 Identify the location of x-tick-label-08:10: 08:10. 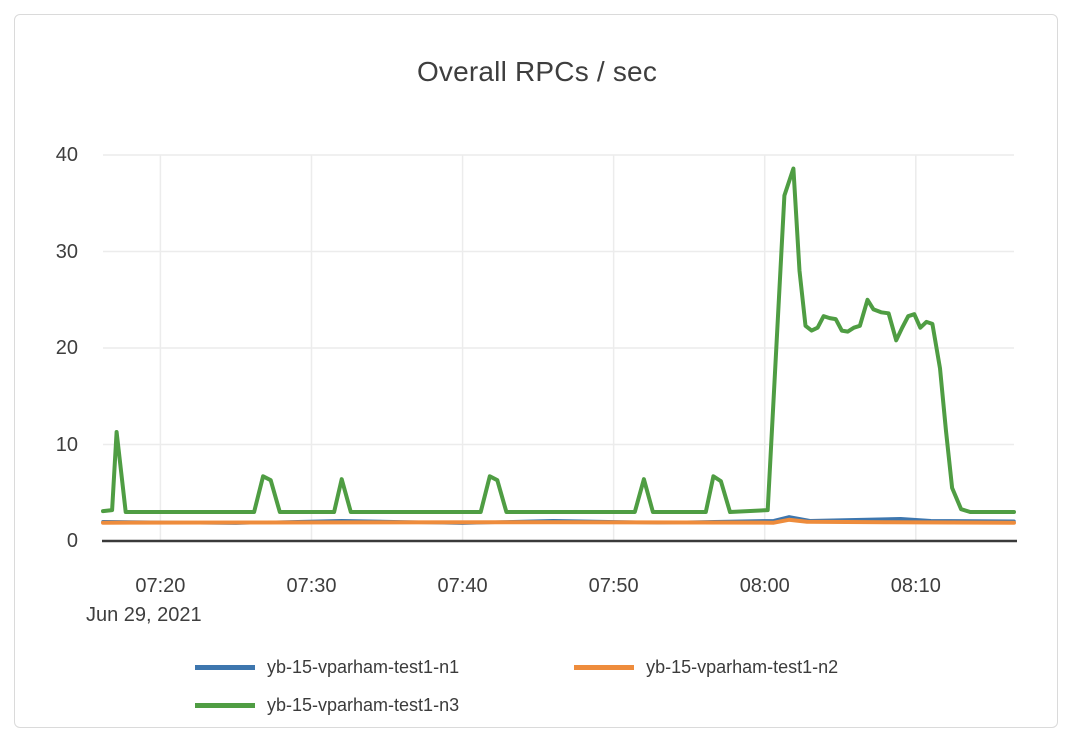
(915, 586).